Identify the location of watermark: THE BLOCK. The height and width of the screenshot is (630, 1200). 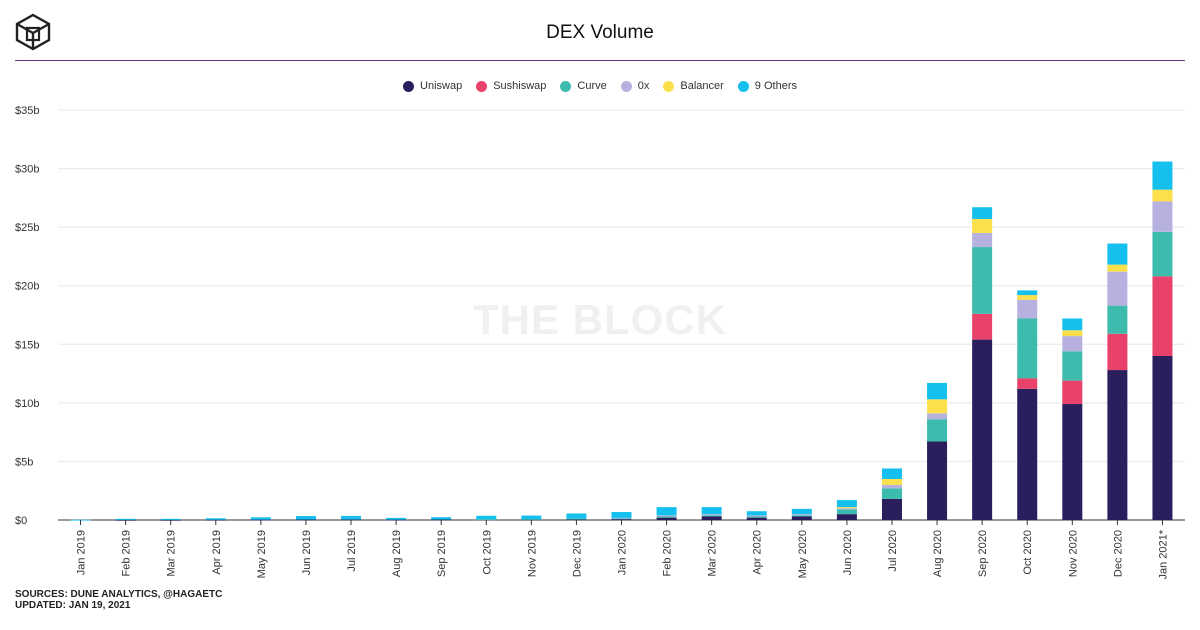
(600, 319).